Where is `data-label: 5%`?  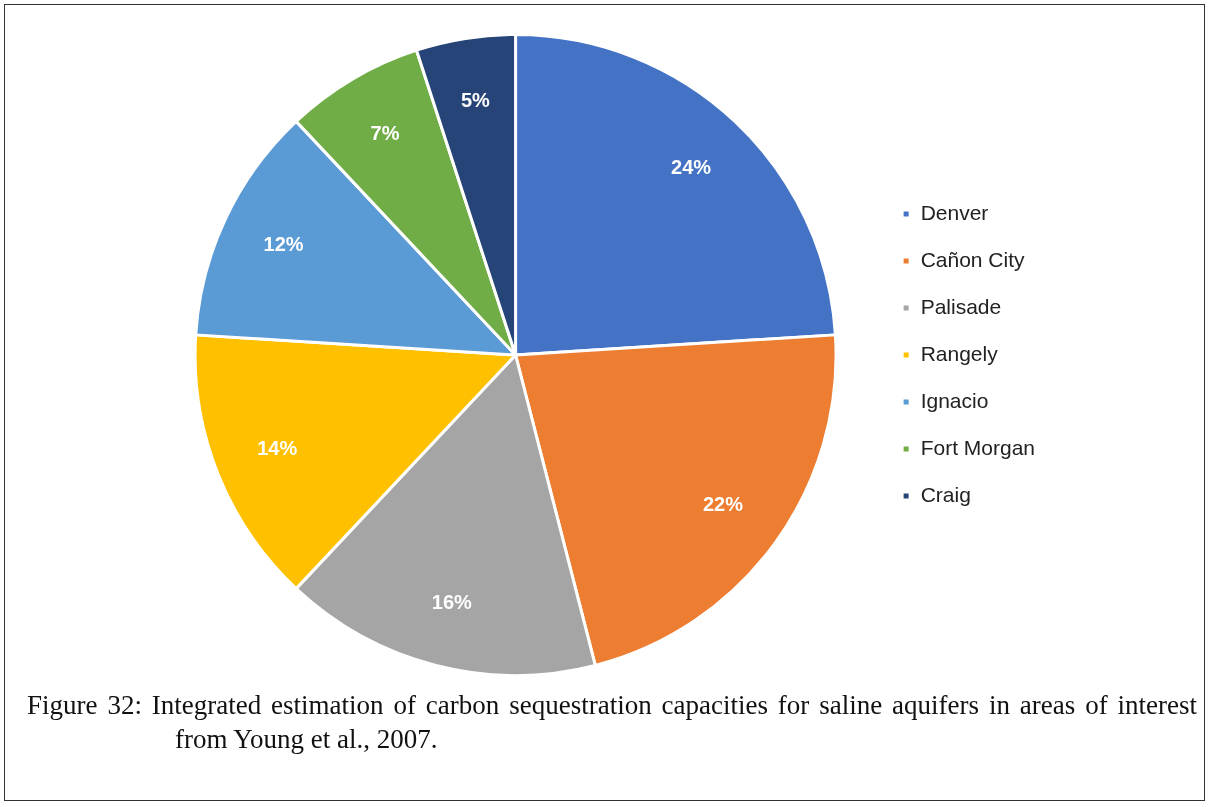 data-label: 5% is located at coordinates (476, 100).